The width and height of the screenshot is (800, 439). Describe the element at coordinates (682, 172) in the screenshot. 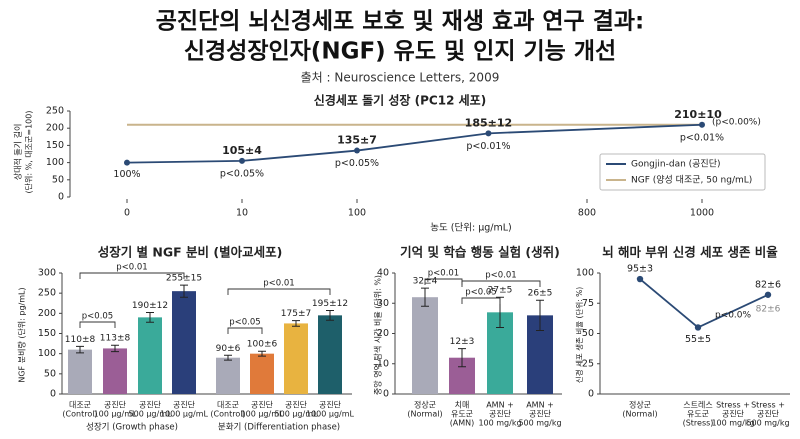

I see `legend` at that location.